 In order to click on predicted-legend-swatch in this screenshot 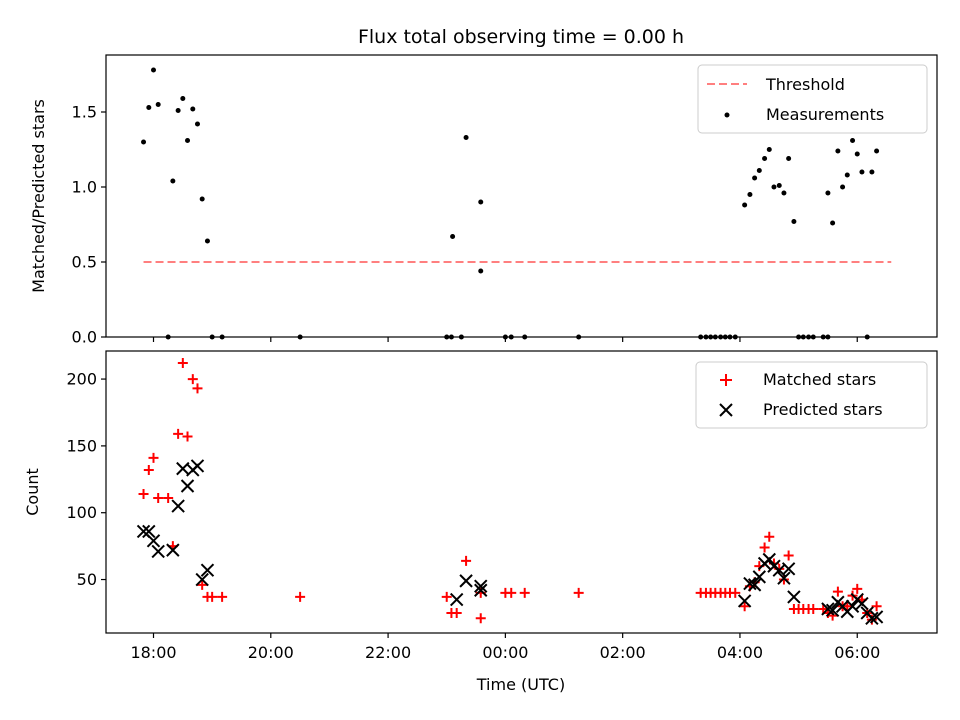, I will do `click(726, 410)`.